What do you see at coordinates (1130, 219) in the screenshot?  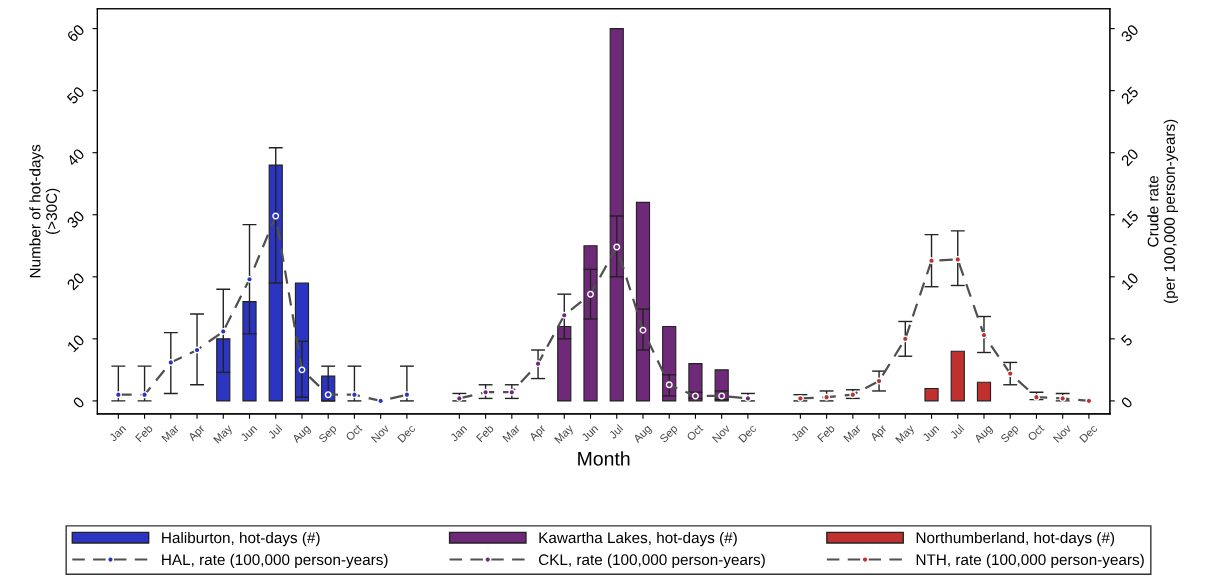 I see `y2-tick-label: 15` at bounding box center [1130, 219].